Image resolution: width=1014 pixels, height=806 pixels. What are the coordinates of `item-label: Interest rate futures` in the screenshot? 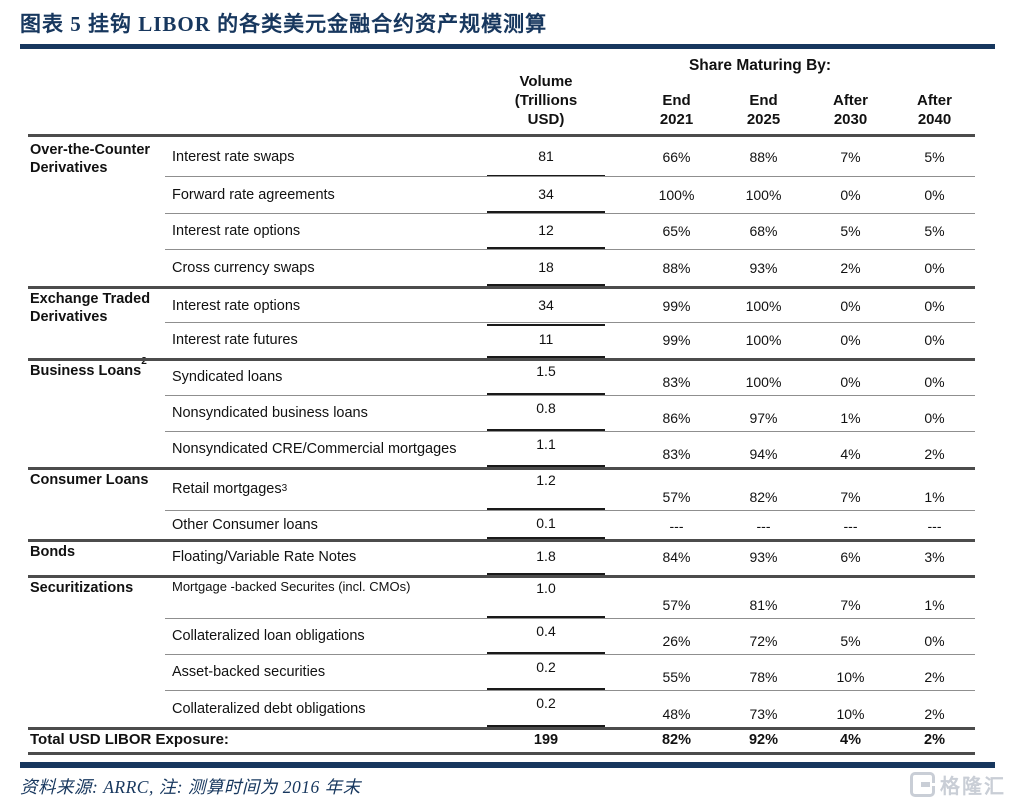 It's located at (235, 340).